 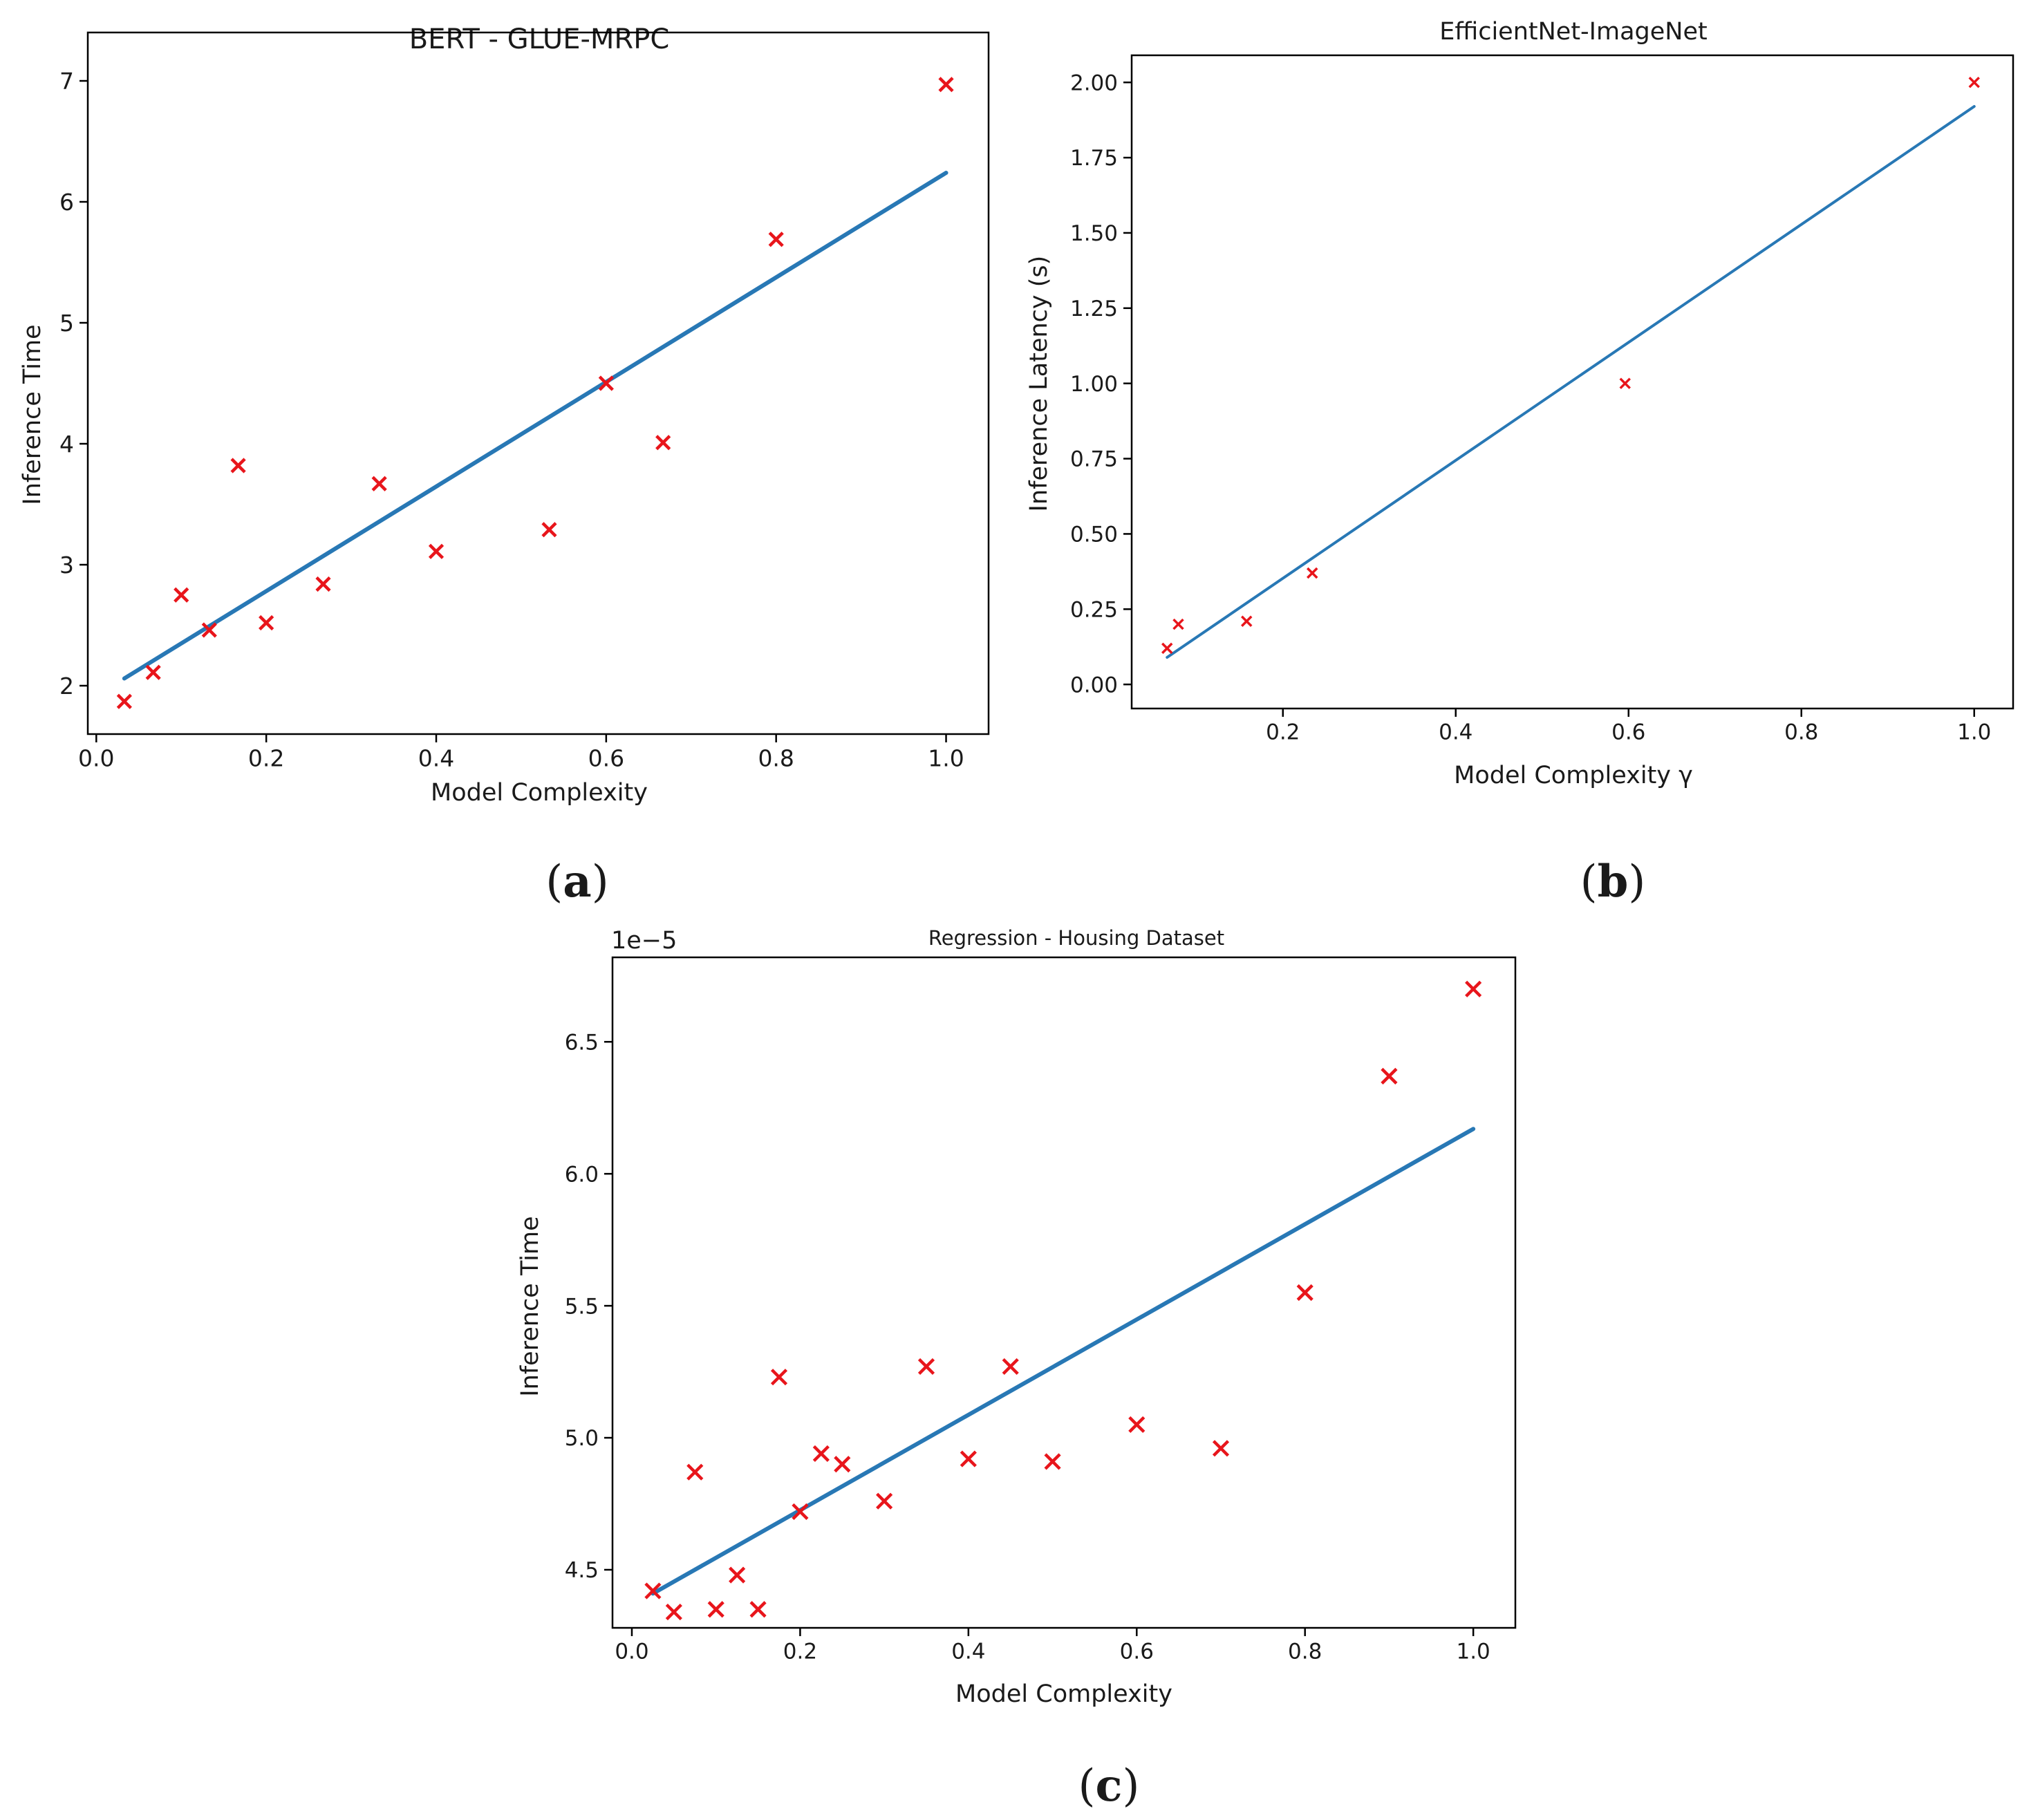 I want to click on chart-a-xtick-label: 0.4, so click(x=436, y=759).